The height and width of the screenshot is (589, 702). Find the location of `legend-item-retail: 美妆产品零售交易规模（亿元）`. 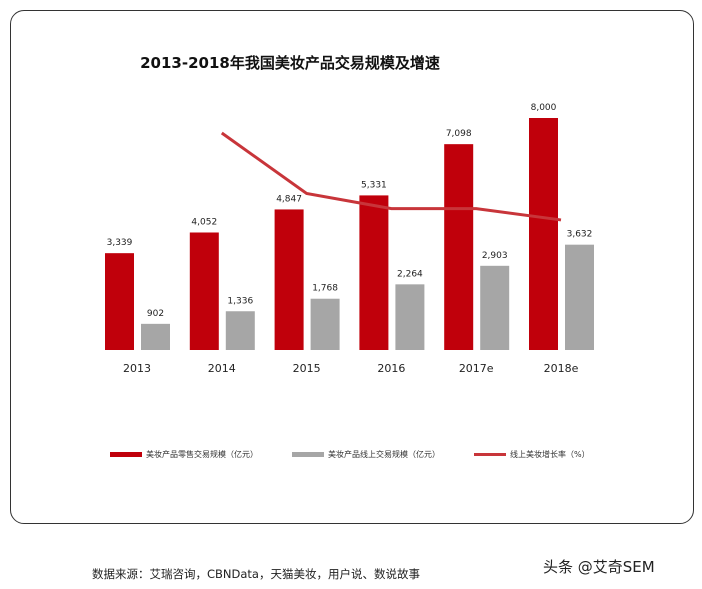

legend-item-retail: 美妆产品零售交易规模（亿元） is located at coordinates (184, 454).